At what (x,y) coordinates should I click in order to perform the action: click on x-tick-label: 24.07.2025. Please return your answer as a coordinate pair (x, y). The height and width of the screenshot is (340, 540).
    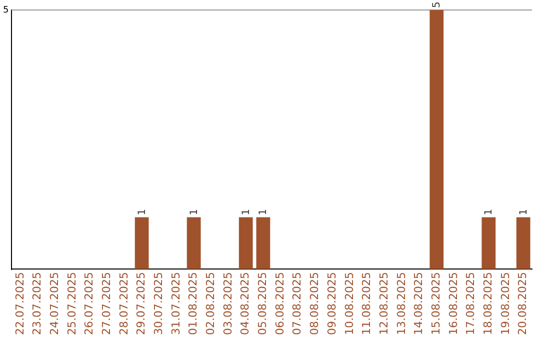
    Looking at the image, I should click on (54, 304).